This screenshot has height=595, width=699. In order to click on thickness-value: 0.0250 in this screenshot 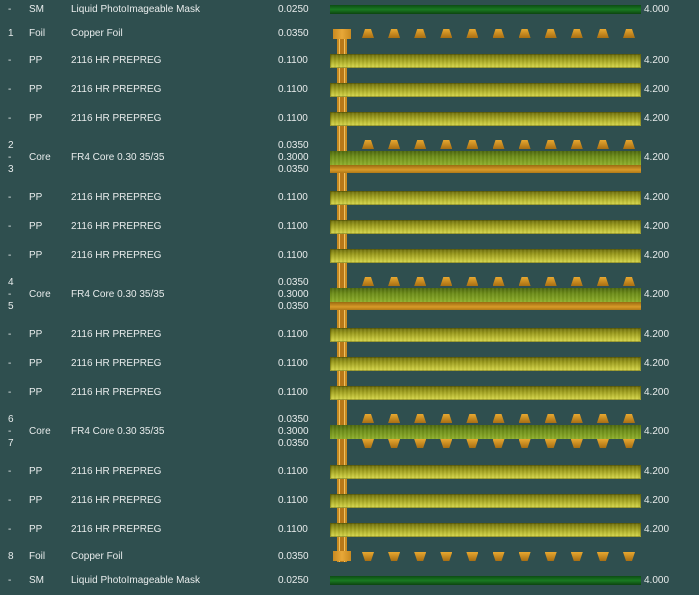, I will do `click(293, 9)`.